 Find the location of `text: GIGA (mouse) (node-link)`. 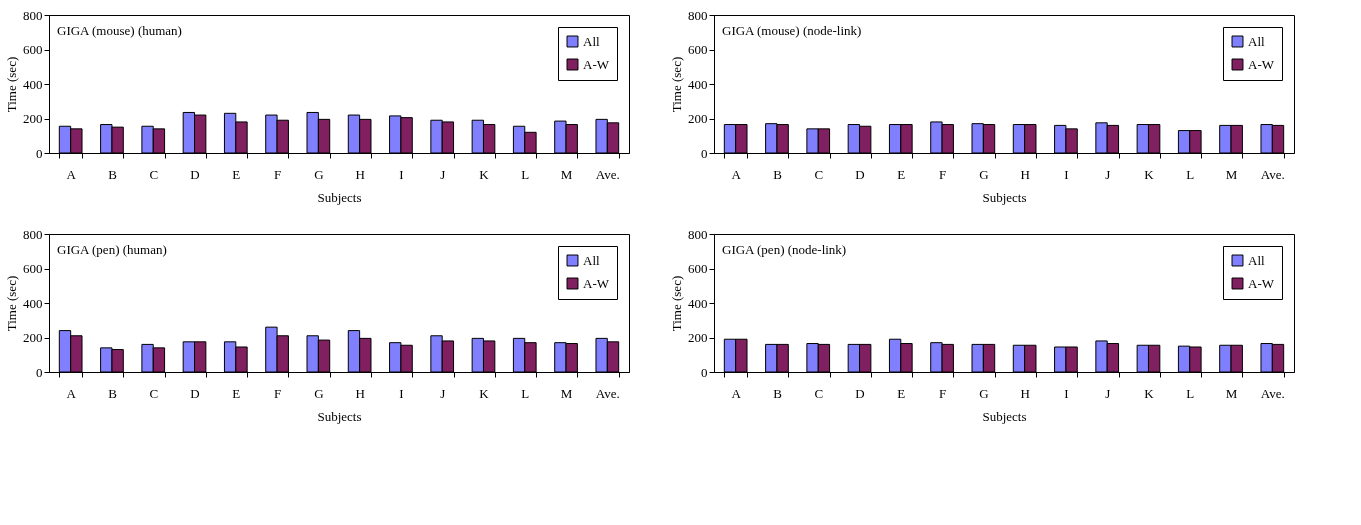

text: GIGA (mouse) (node-link) is located at coordinates (792, 30).